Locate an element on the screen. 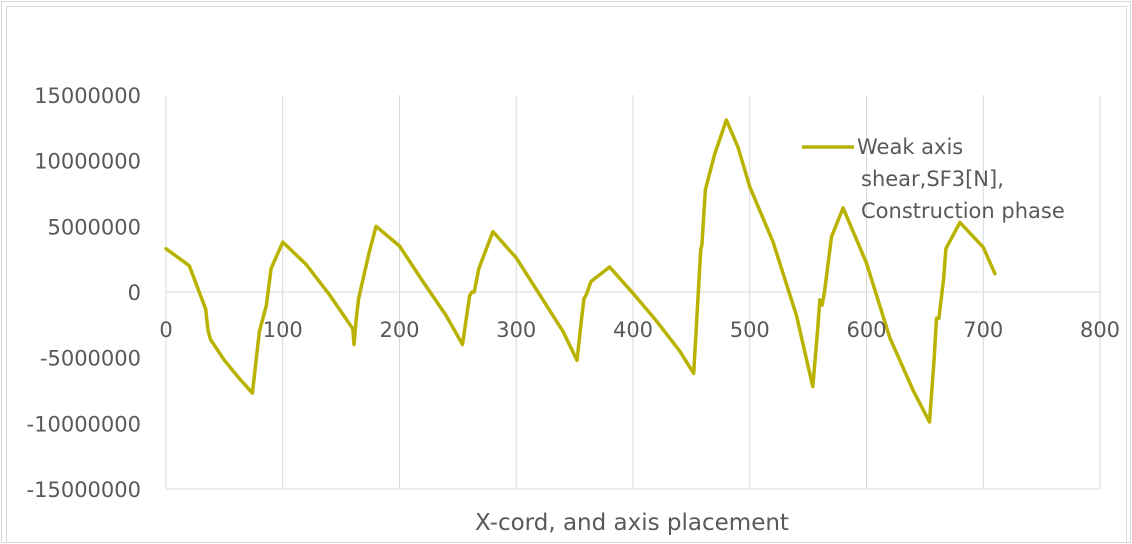 This screenshot has height=544, width=1132. x-tick-label: 300 is located at coordinates (516, 330).